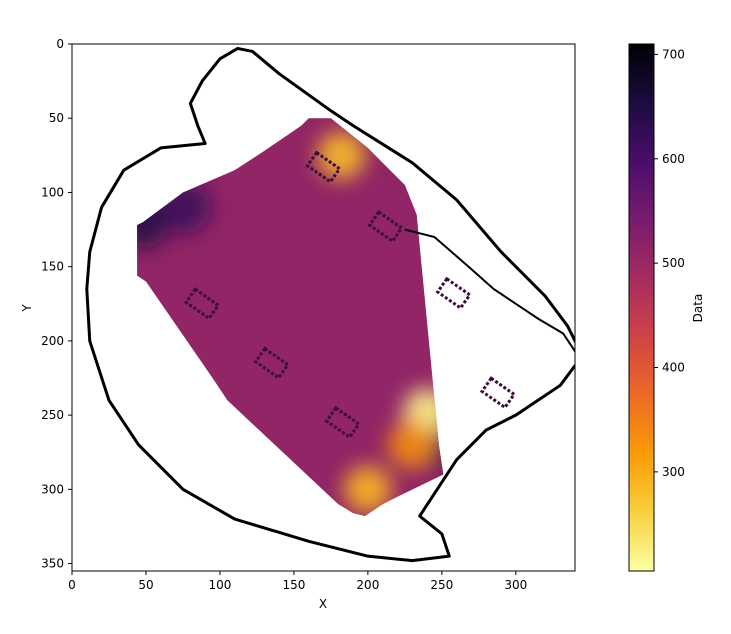 The height and width of the screenshot is (634, 731). I want to click on x-tick-label: 0, so click(72, 585).